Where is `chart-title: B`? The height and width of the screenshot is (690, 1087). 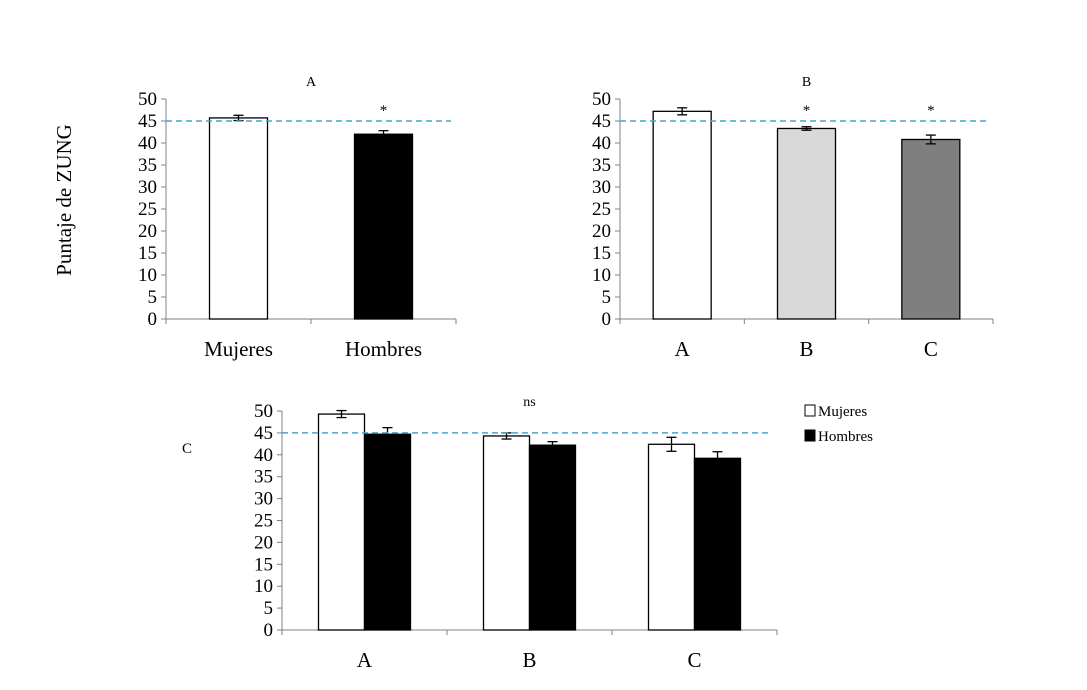
chart-title: B is located at coordinates (806, 82).